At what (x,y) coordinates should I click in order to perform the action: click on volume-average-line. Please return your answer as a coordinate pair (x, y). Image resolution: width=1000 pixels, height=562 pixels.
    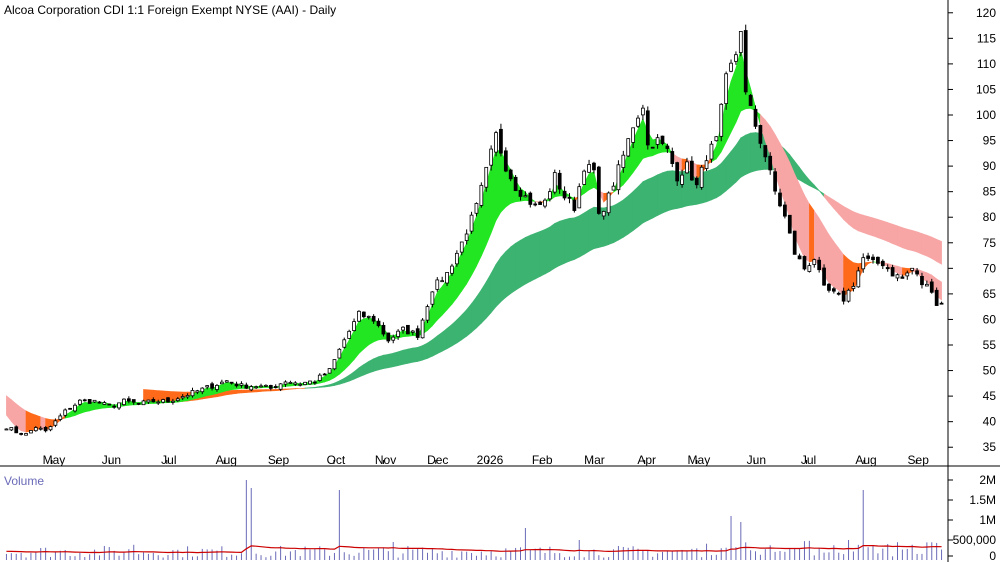
    Looking at the image, I should click on (474, 549).